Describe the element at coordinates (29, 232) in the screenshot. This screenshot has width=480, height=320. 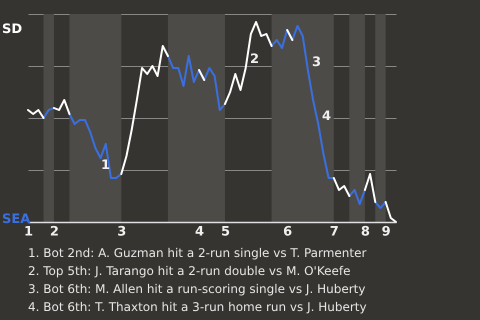
I see `x-tick-label: 1` at that location.